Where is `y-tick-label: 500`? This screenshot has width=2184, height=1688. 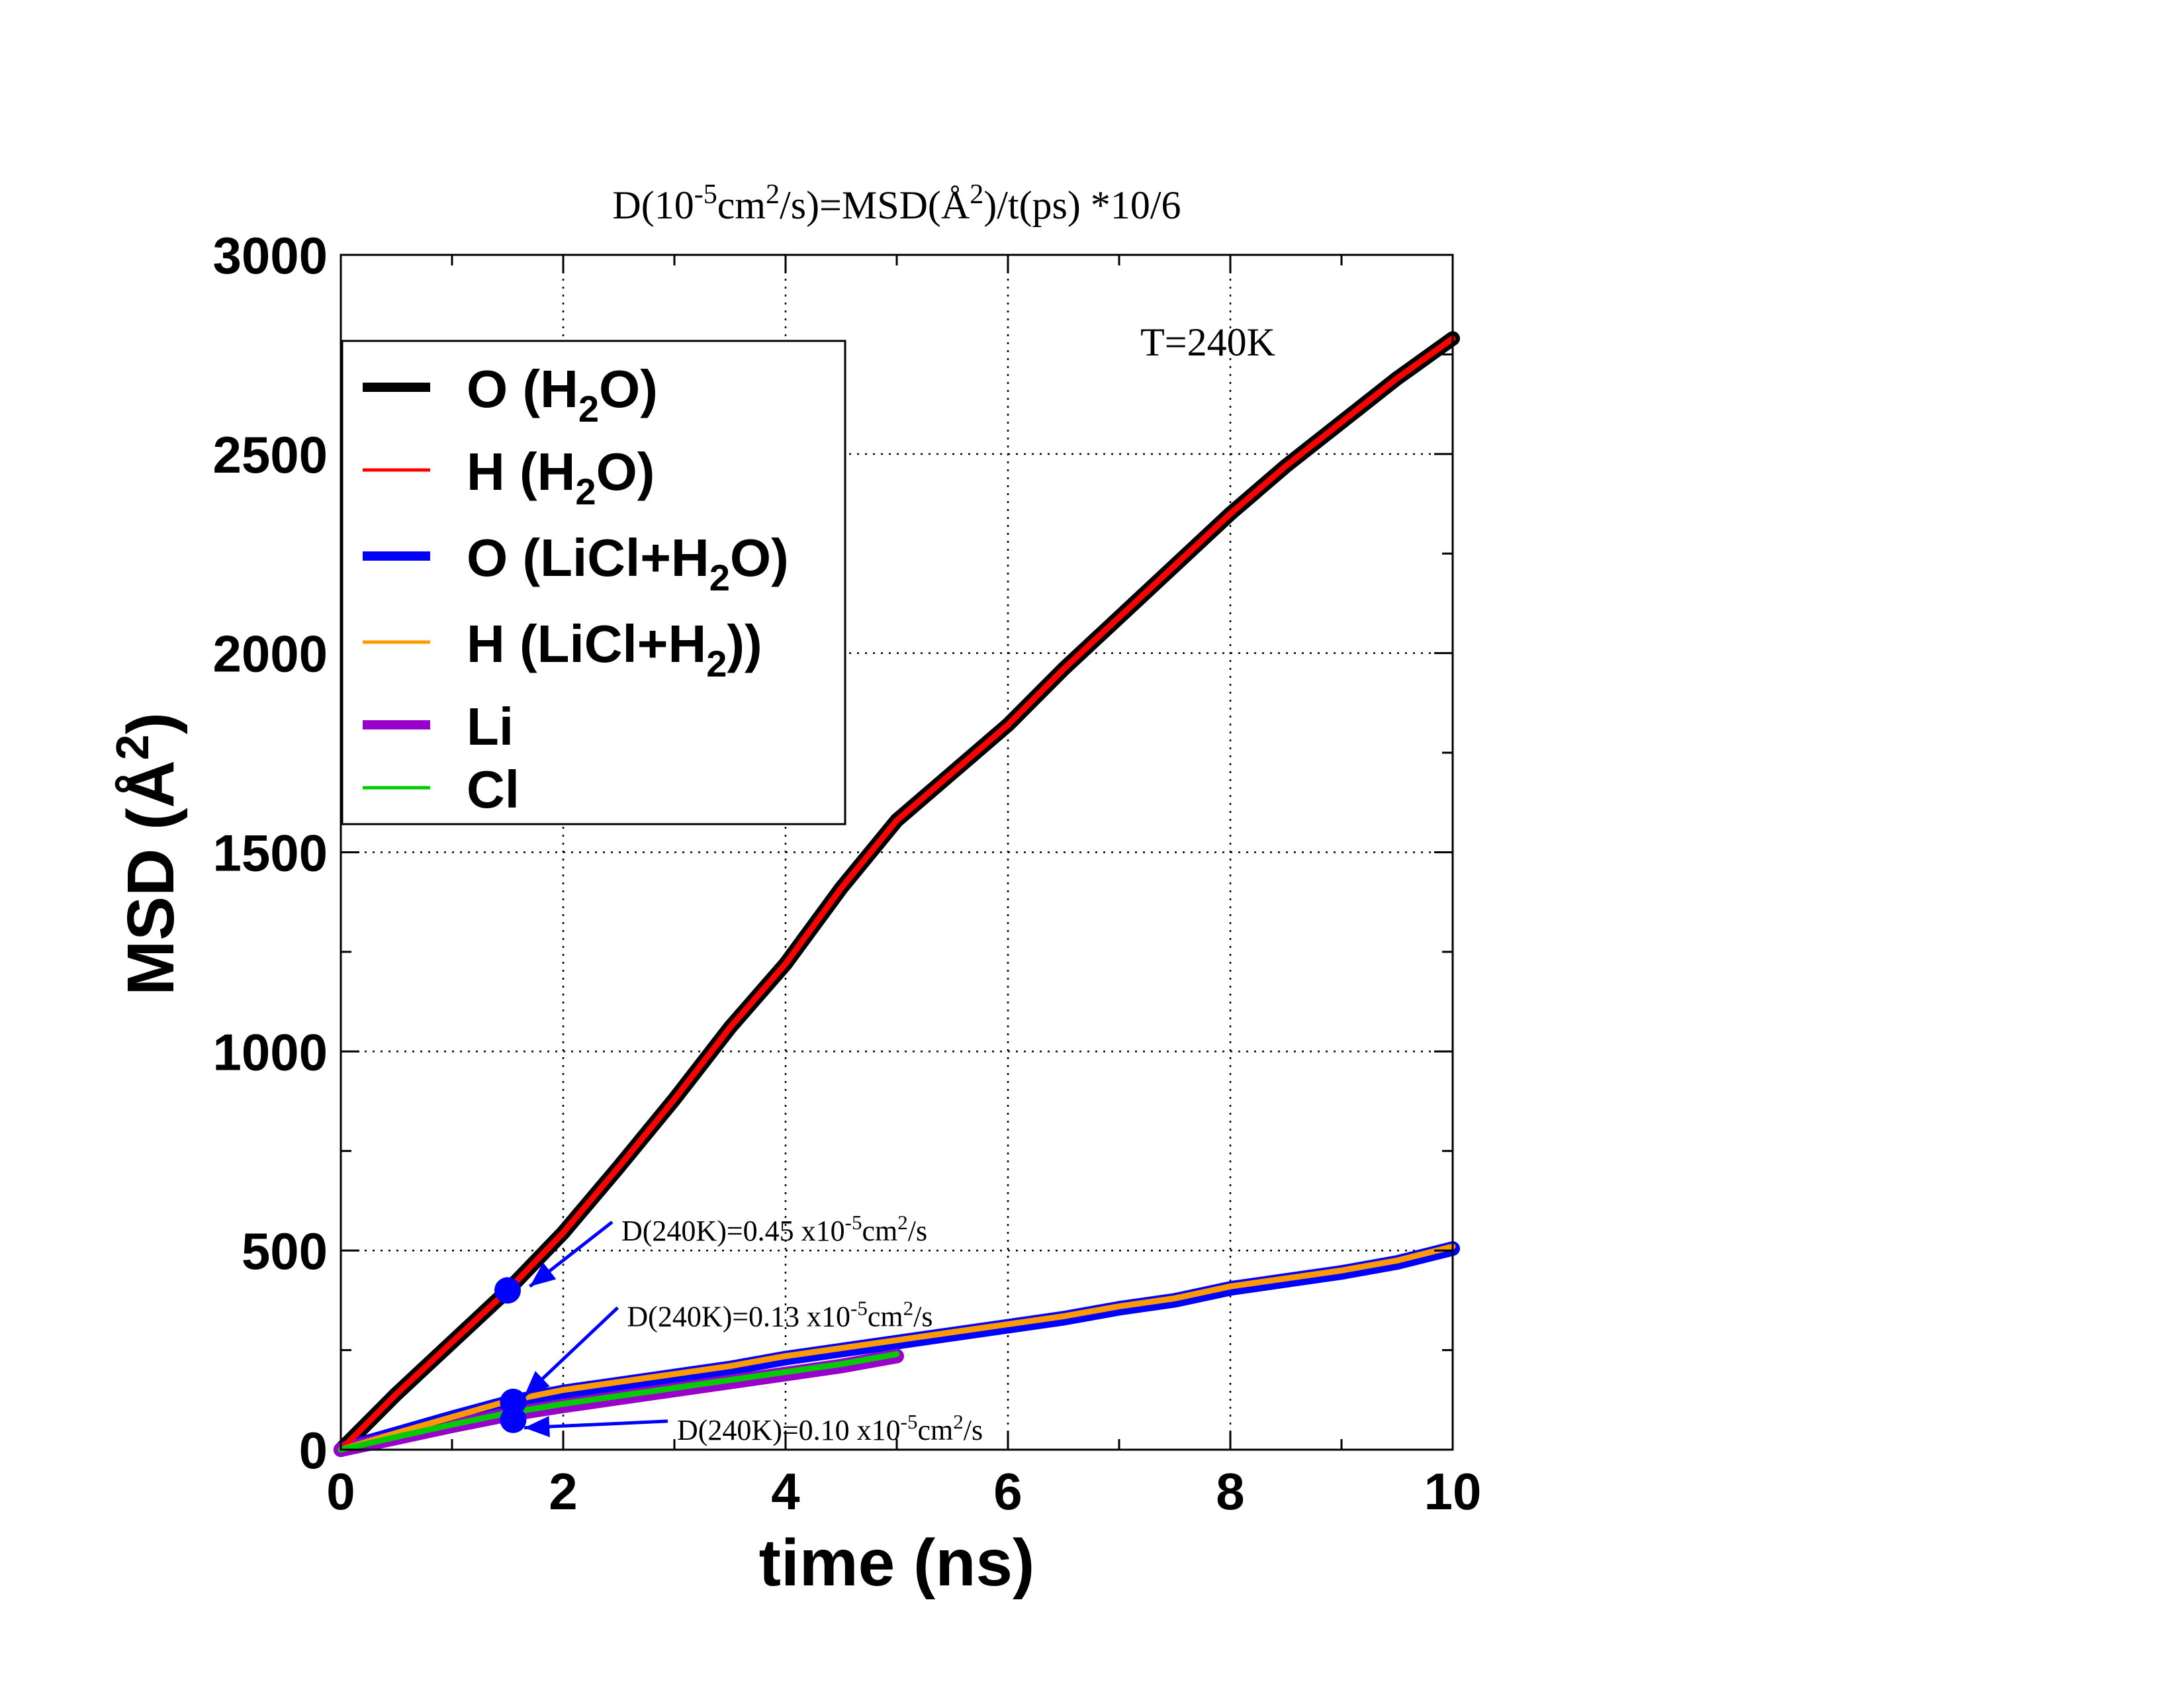 y-tick-label: 500 is located at coordinates (285, 1251).